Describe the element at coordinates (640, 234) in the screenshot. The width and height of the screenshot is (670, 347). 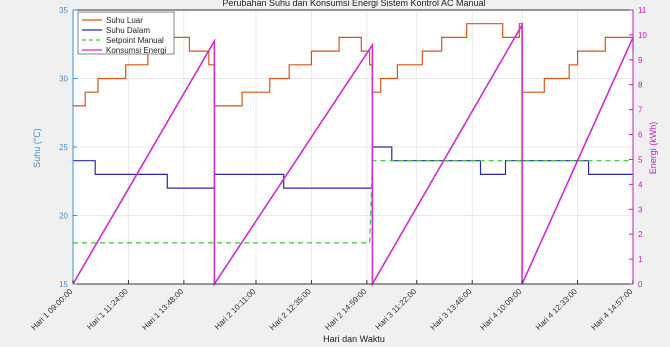
I see `y-tick-label-right: 2` at that location.